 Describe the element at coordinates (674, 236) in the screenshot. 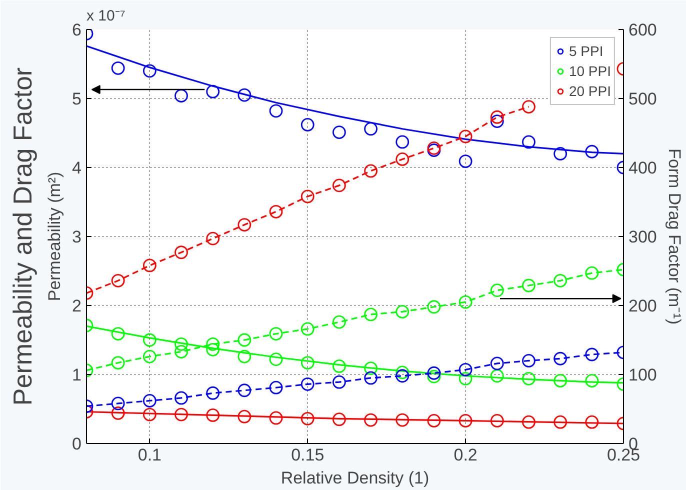

I see `y2-axis-title: Form Drag Factor (m⁻¹)` at that location.